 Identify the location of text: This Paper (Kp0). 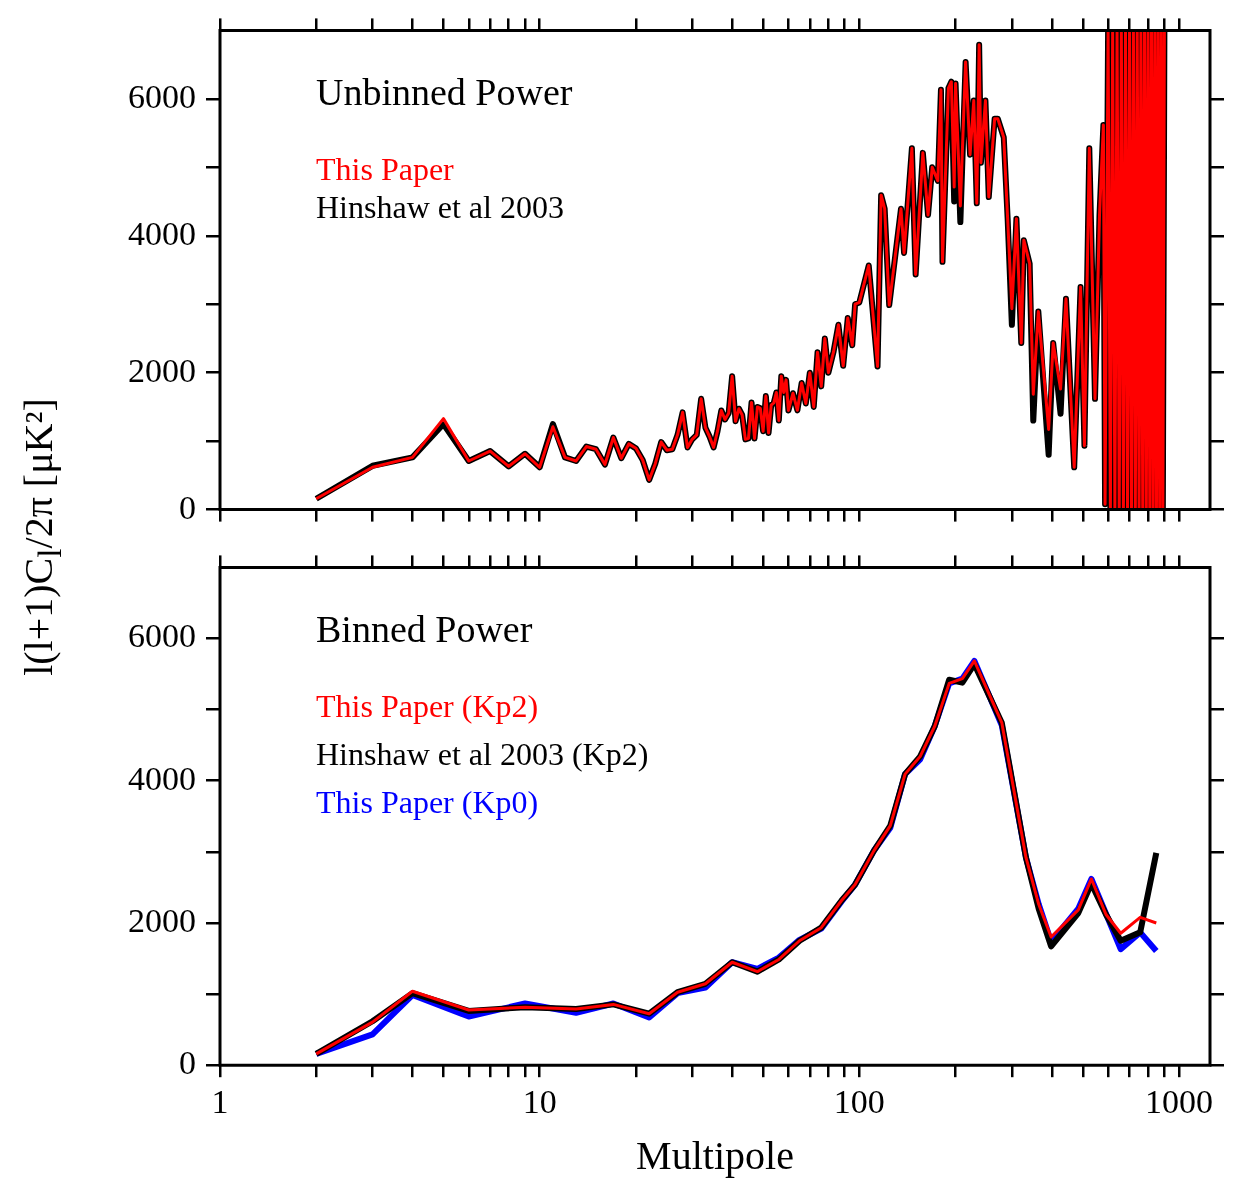
(427, 802).